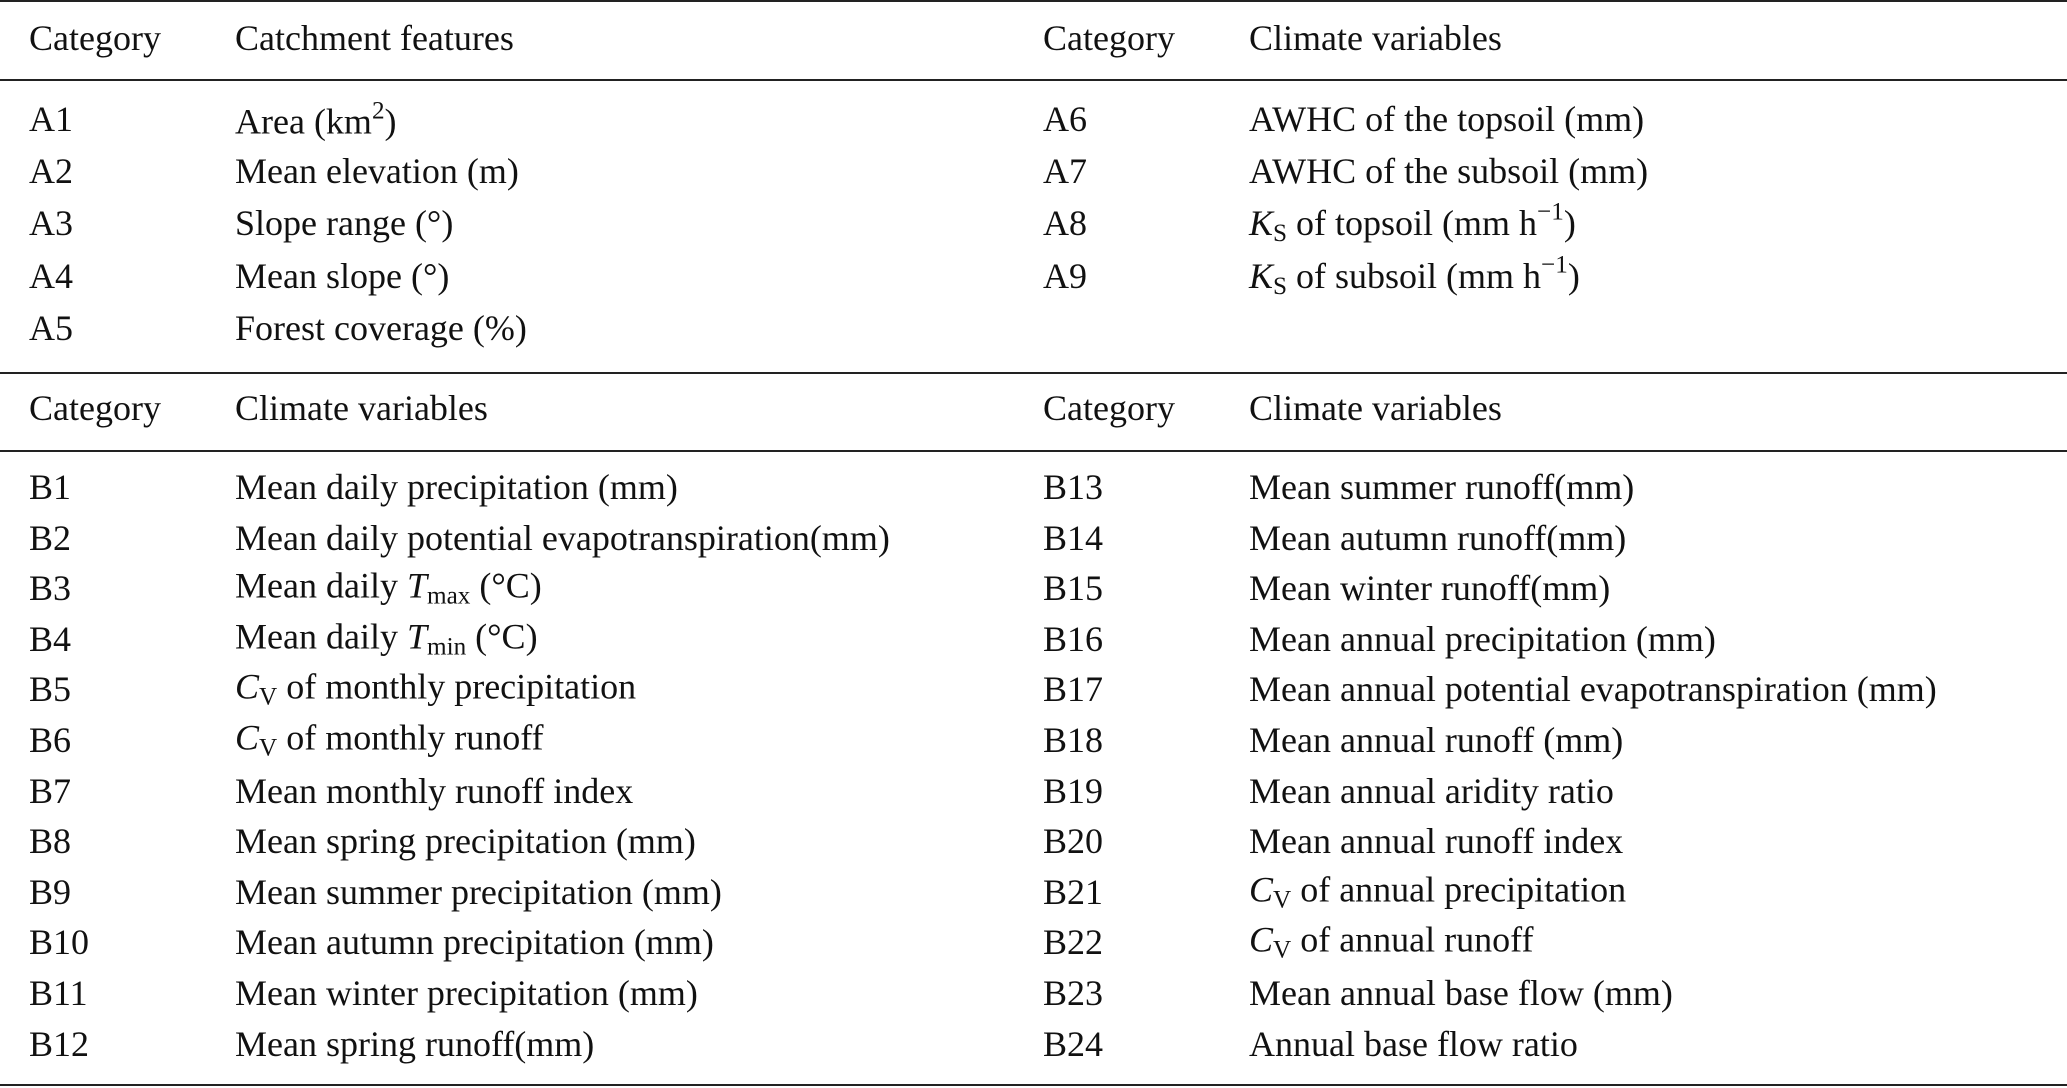  What do you see at coordinates (1461, 993) in the screenshot?
I see `description: Mean annual base flow (mm)` at bounding box center [1461, 993].